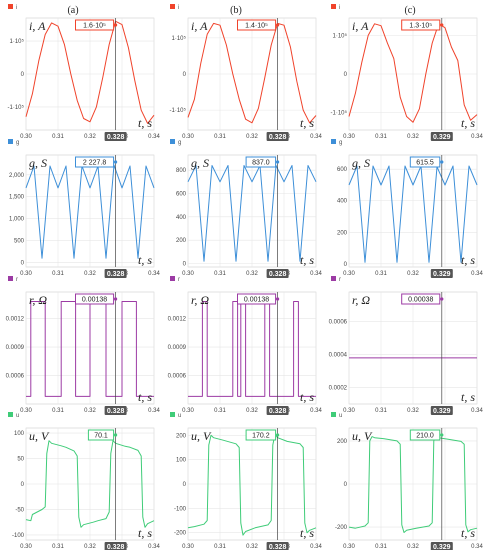 This screenshot has width=487, height=550. Describe the element at coordinates (101, 436) in the screenshot. I see `cursor-value-label: 70.1` at that location.